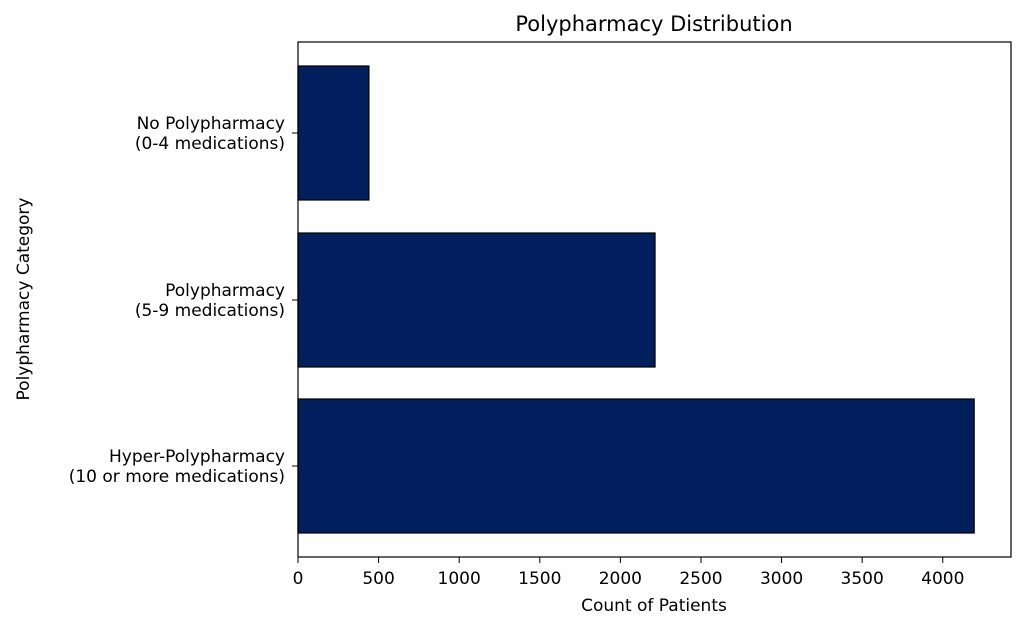 The image size is (1024, 629). What do you see at coordinates (225, 291) in the screenshot?
I see `category-name: Polypharmacy` at bounding box center [225, 291].